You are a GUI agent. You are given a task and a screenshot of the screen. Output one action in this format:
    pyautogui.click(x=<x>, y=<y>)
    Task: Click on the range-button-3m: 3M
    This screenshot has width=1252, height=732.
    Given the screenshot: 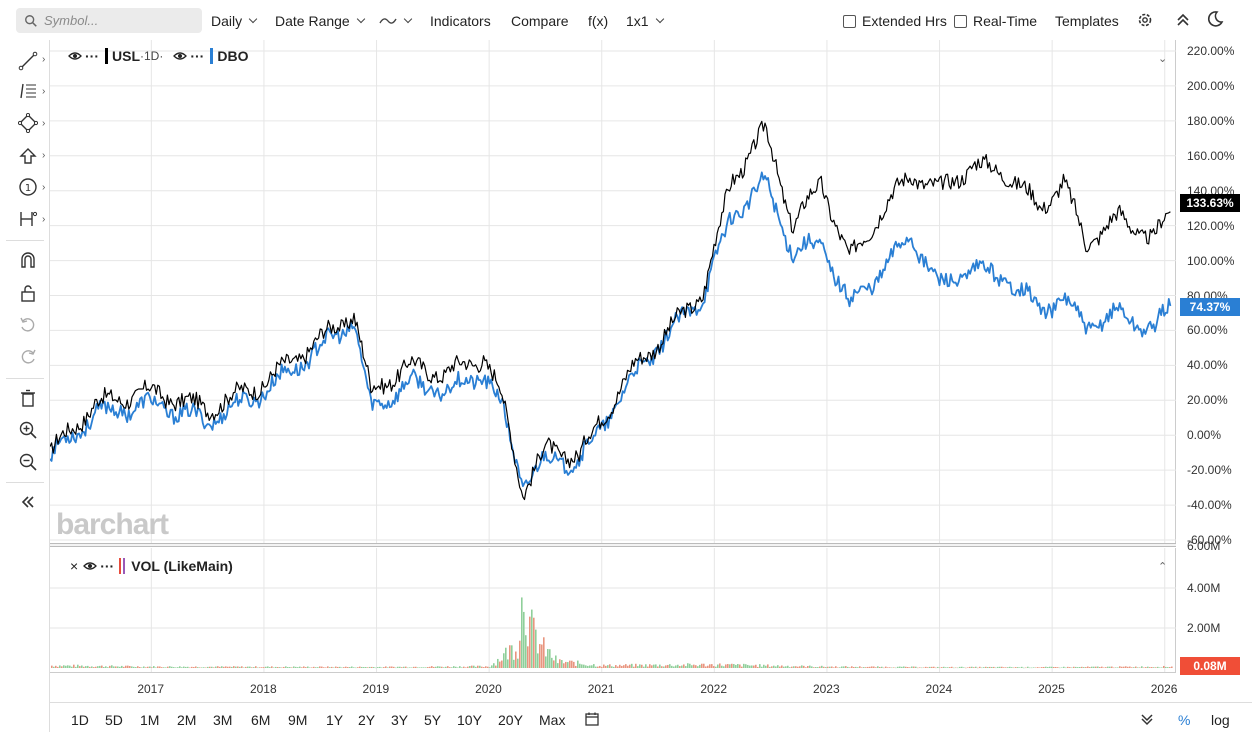 What is the action you would take?
    pyautogui.click(x=223, y=720)
    